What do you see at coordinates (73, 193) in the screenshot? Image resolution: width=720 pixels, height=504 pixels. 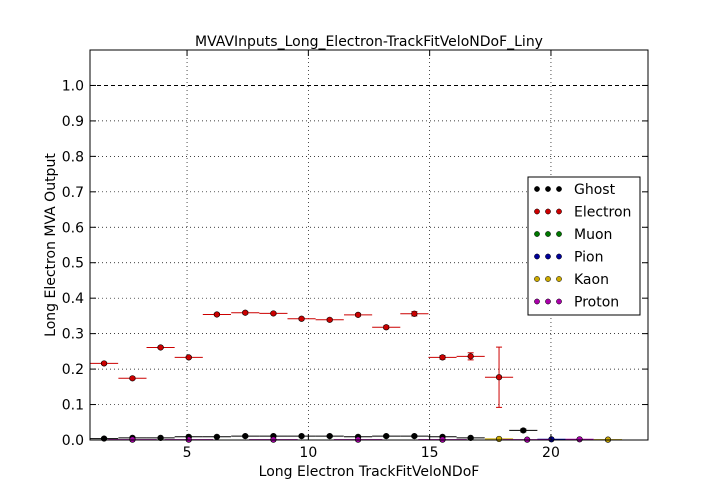 I see `y-tick-label: 0.7` at bounding box center [73, 193].